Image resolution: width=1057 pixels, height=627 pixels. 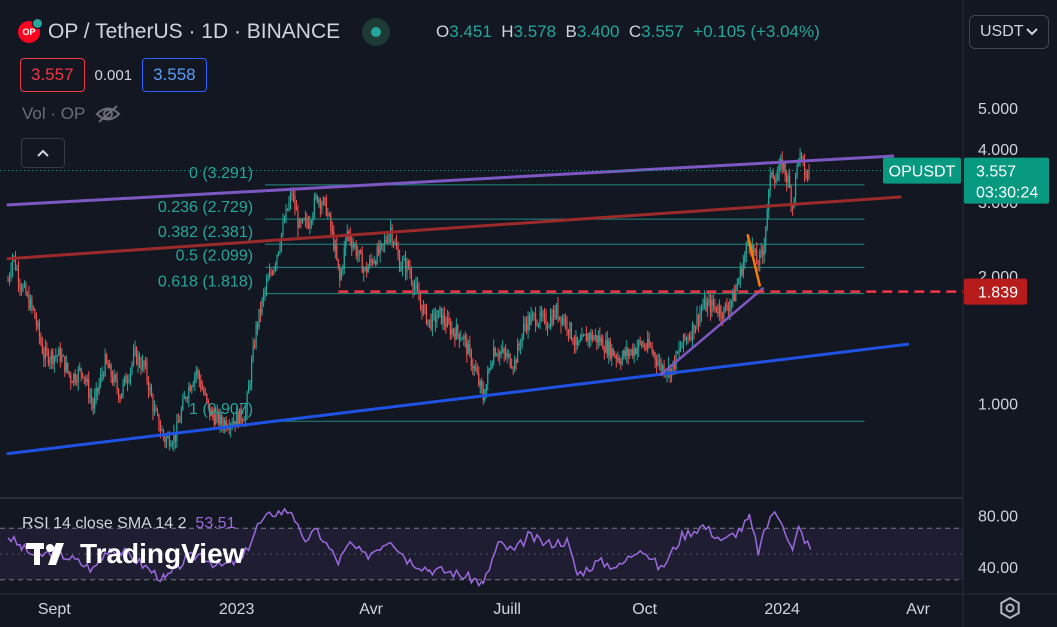 What do you see at coordinates (52, 75) in the screenshot?
I see `sell-button: 3.557` at bounding box center [52, 75].